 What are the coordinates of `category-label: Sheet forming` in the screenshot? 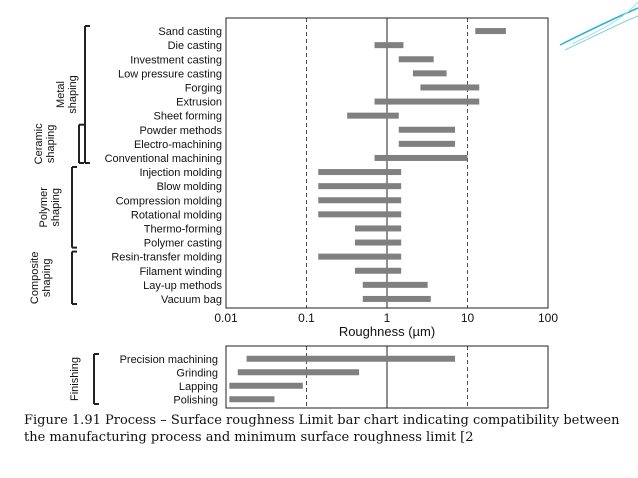 It's located at (188, 117).